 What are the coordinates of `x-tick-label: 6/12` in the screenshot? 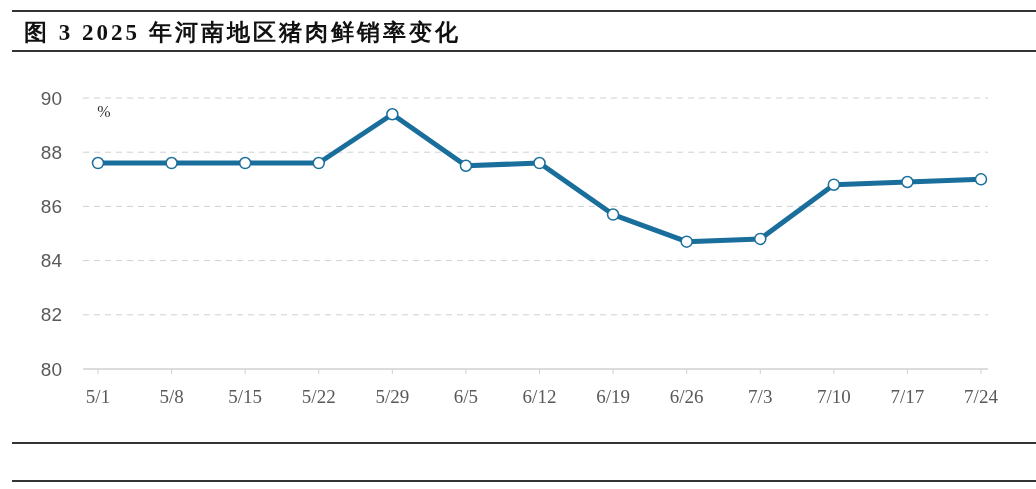 It's located at (539, 396).